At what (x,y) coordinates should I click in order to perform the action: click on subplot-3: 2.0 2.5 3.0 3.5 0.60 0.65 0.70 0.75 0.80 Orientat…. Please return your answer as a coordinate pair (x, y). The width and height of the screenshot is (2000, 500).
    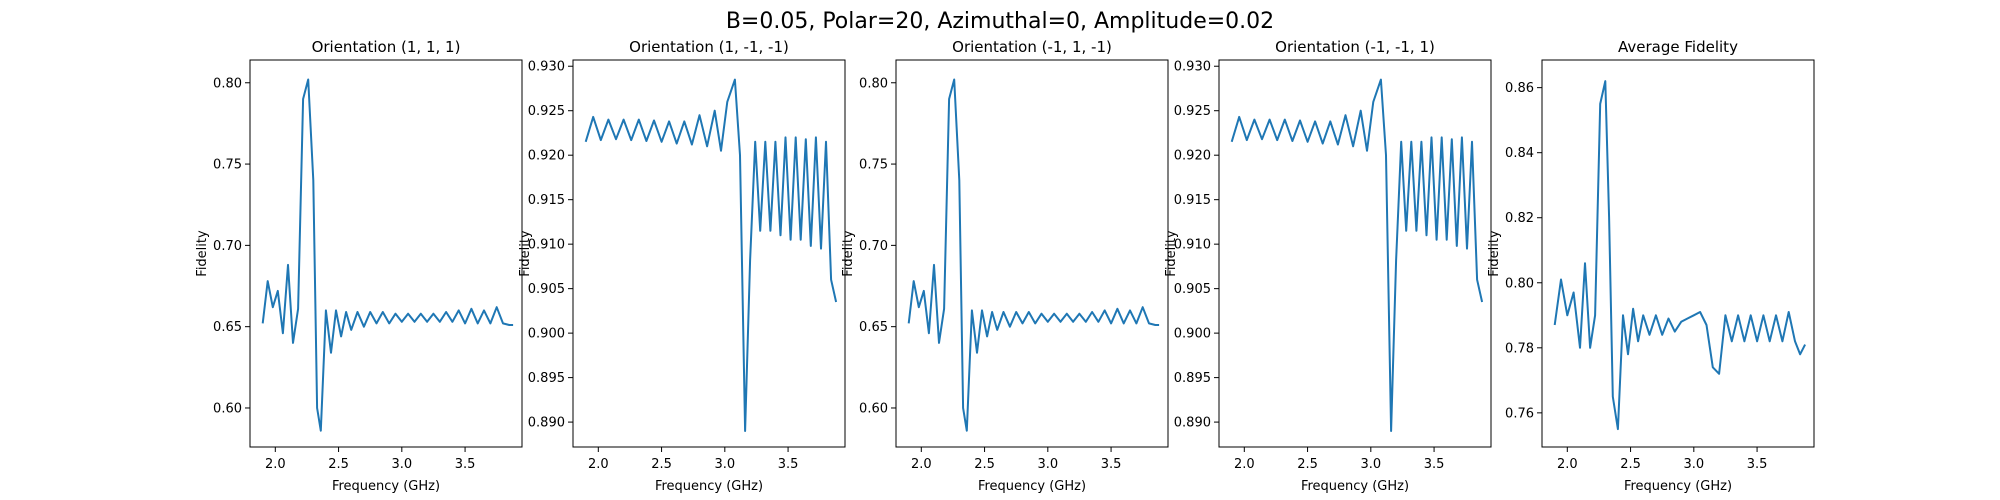
    Looking at the image, I should click on (1005, 266).